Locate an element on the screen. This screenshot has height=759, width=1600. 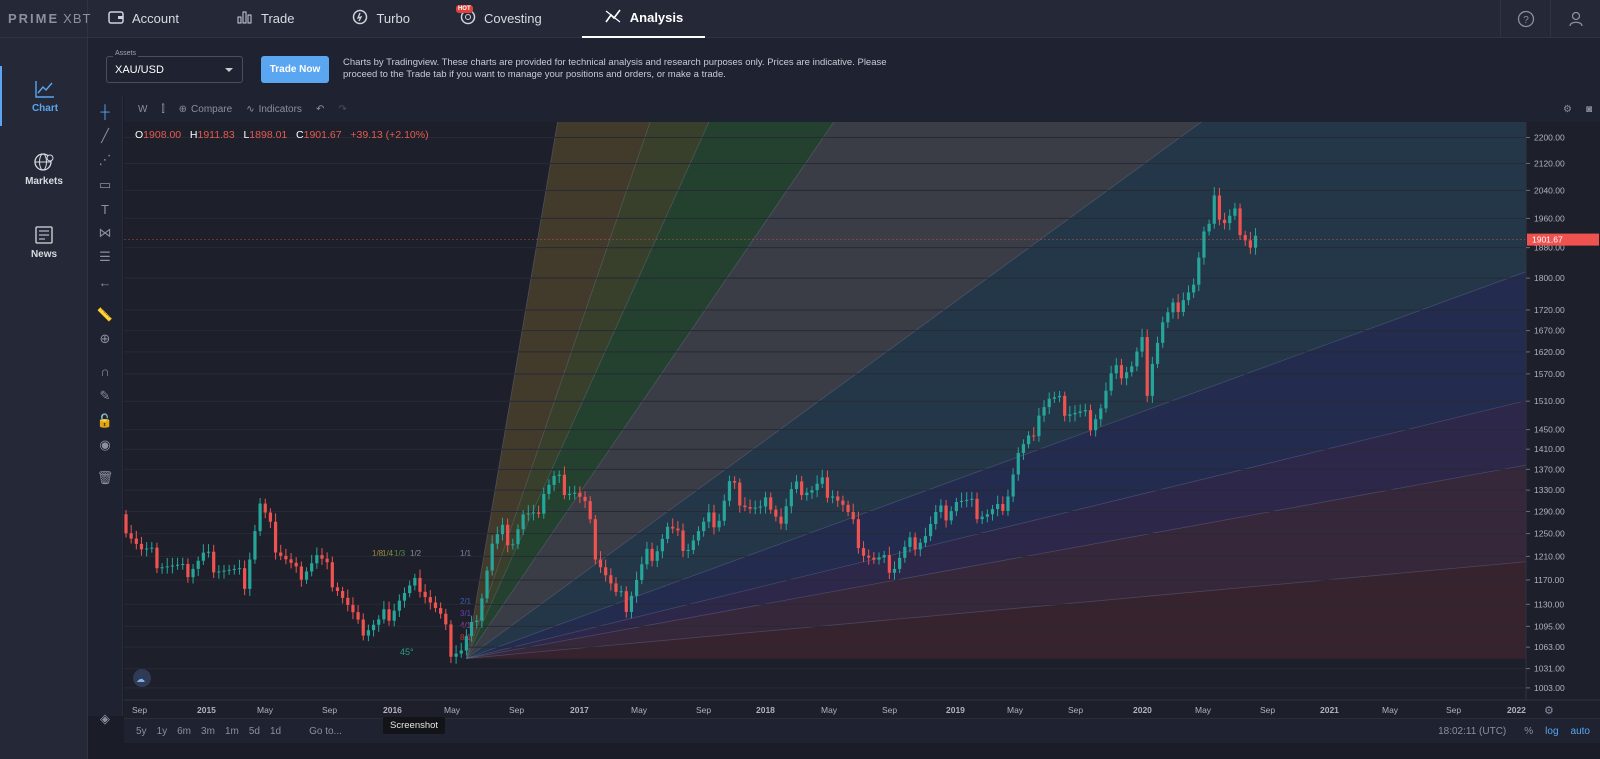
gann-fan-icon: ⋰ is located at coordinates (105, 159).